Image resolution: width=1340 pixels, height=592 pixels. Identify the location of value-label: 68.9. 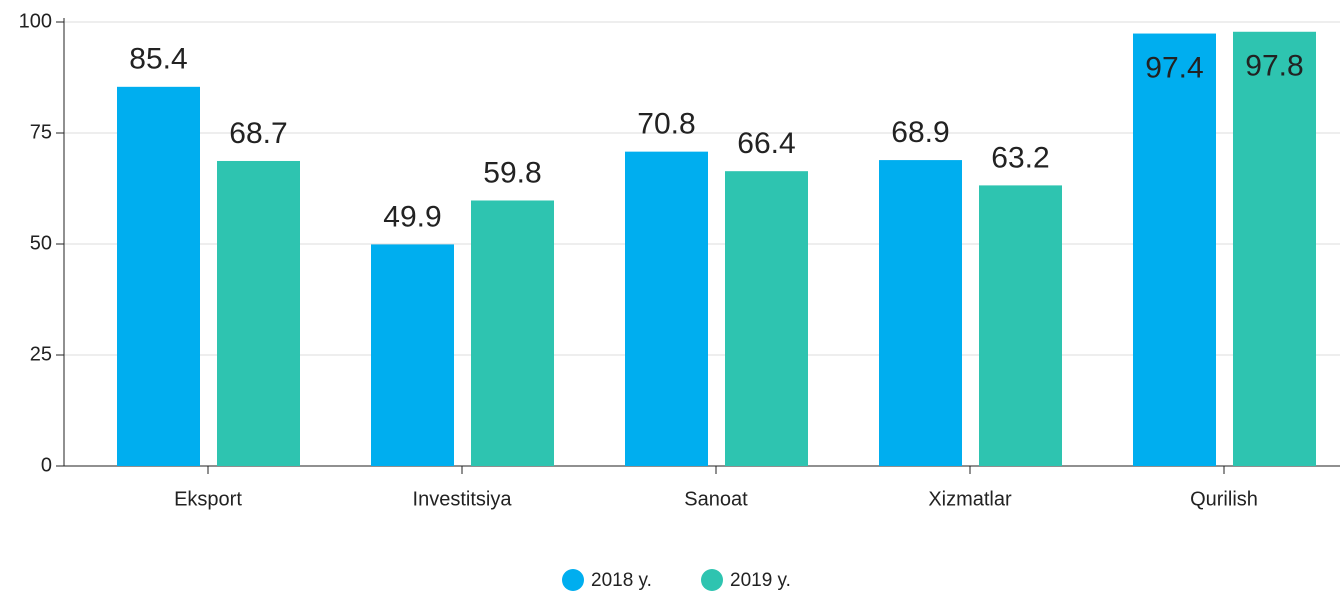
(920, 132).